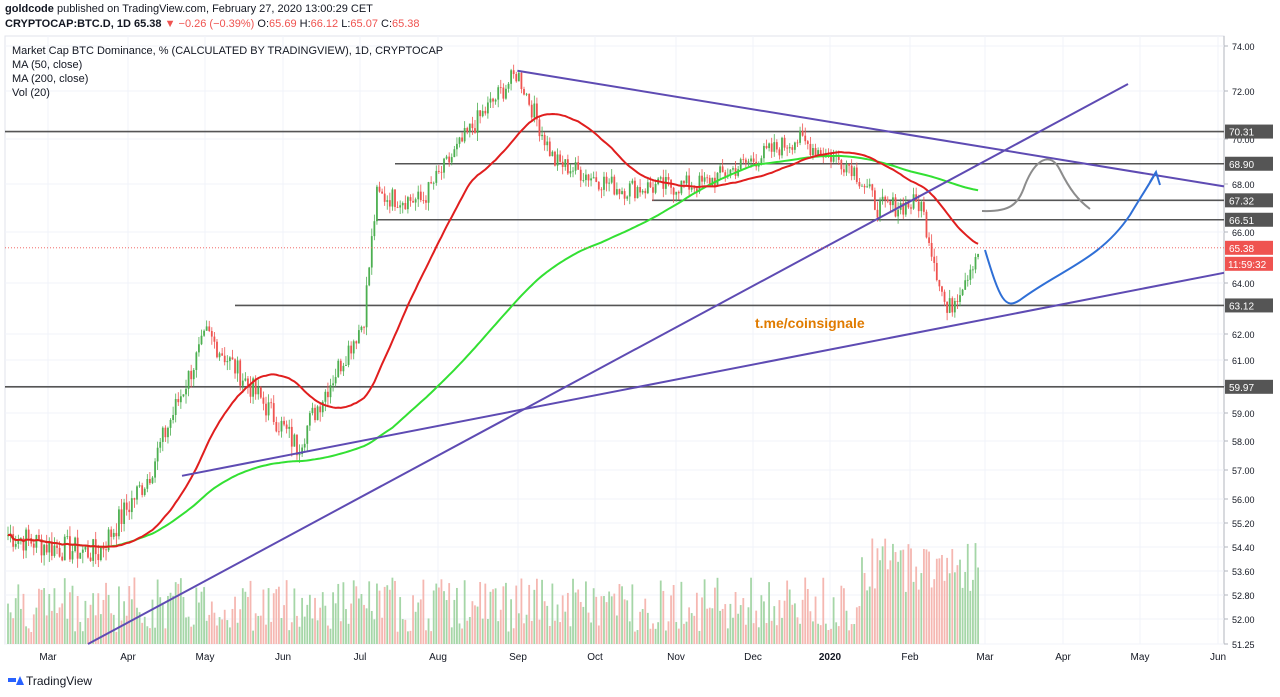  I want to click on projection-arrow-icon, so click(1155, 177).